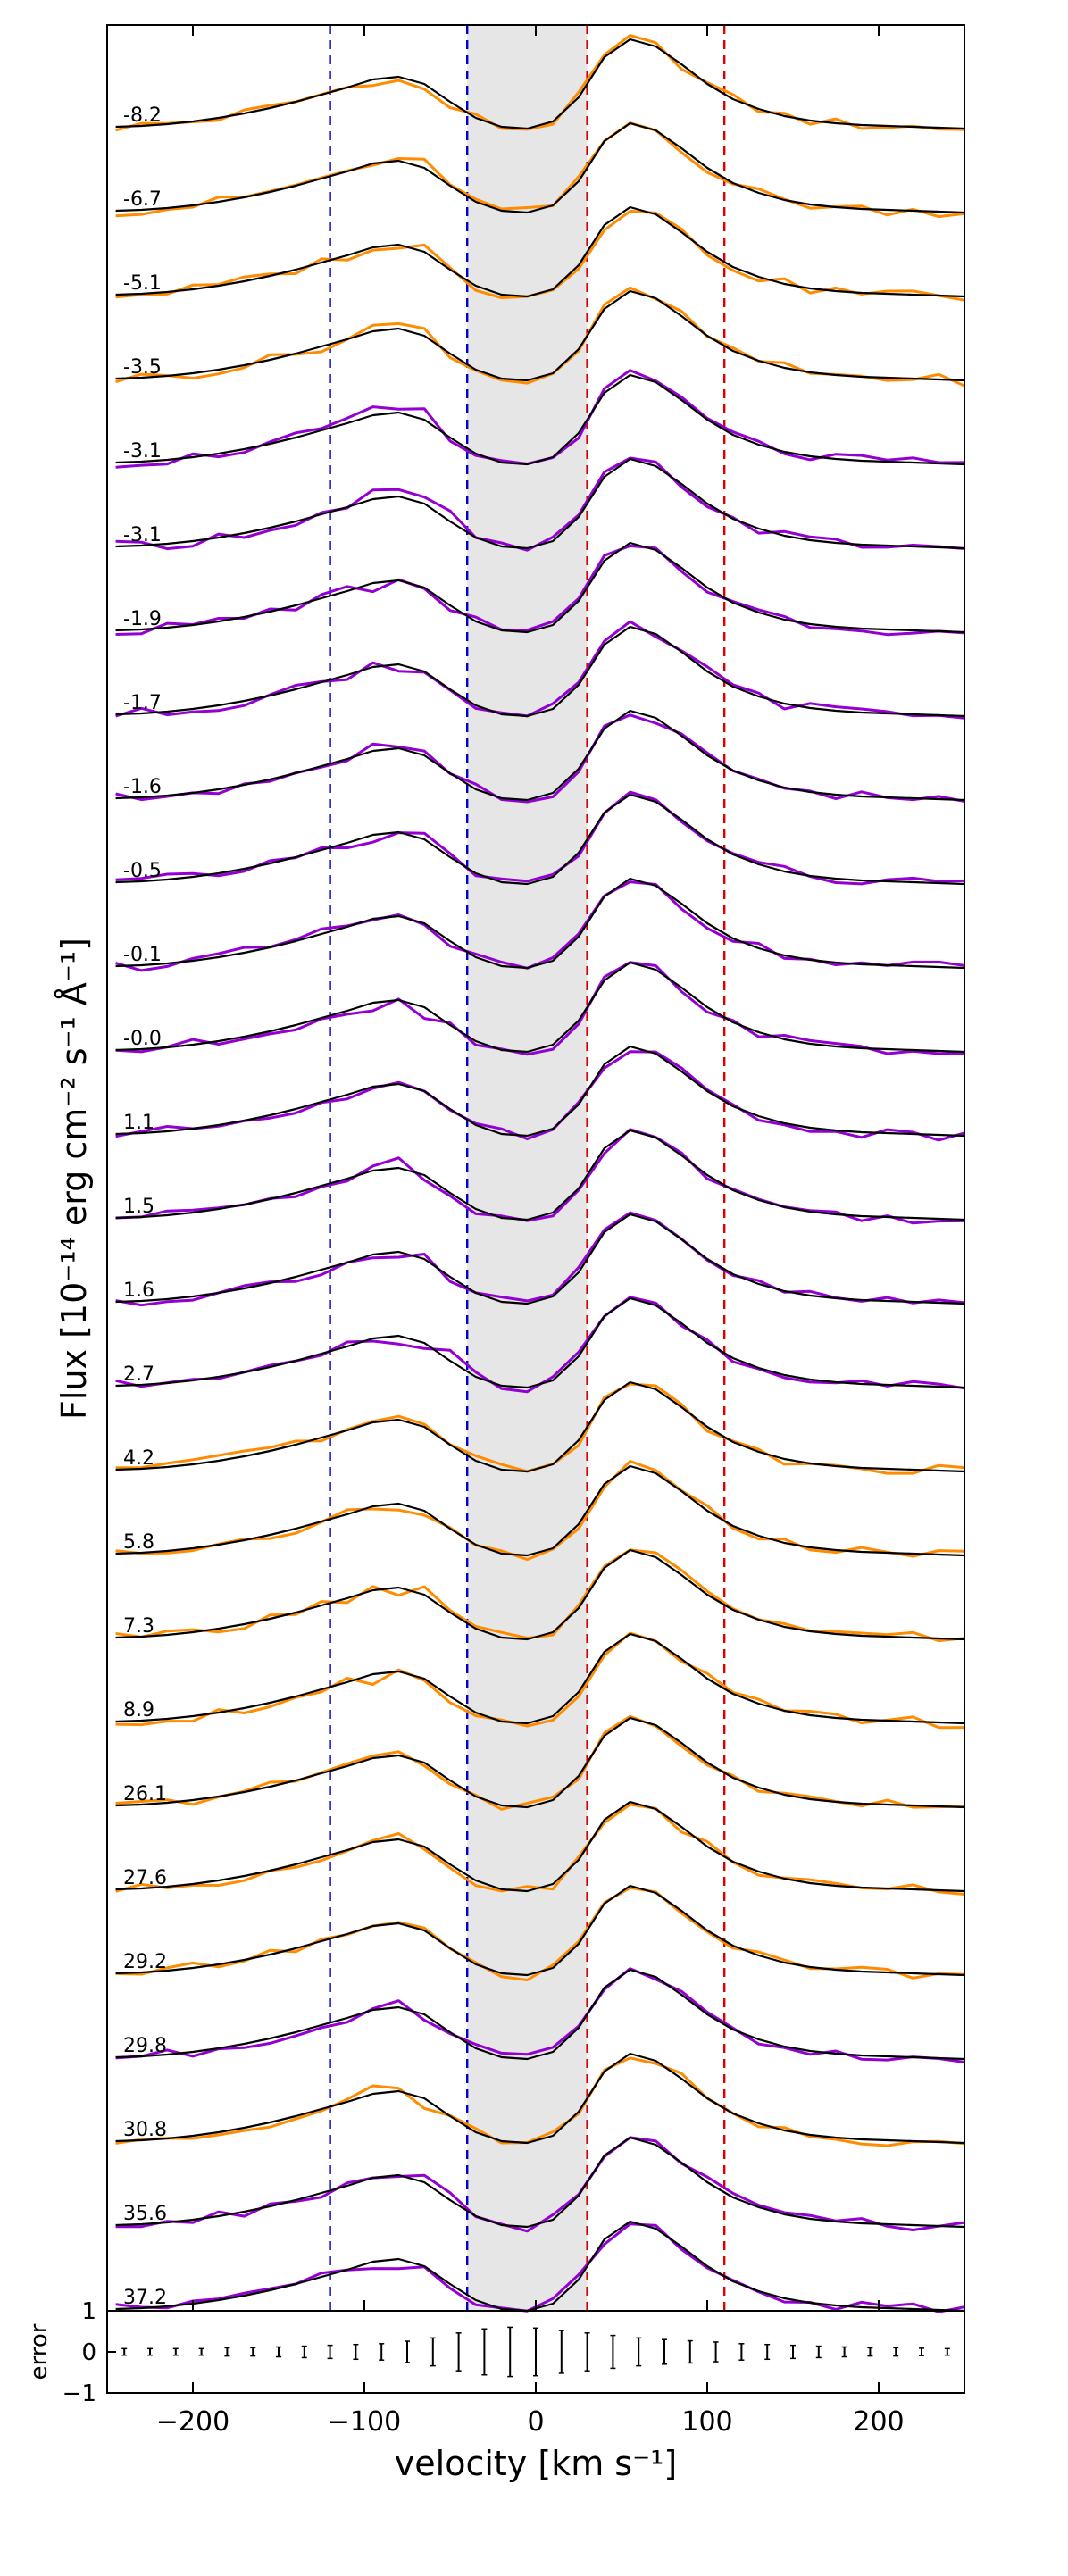 This screenshot has height=2576, width=1068. What do you see at coordinates (138, 1626) in the screenshot?
I see `spectrum-label-19: 7.3` at bounding box center [138, 1626].